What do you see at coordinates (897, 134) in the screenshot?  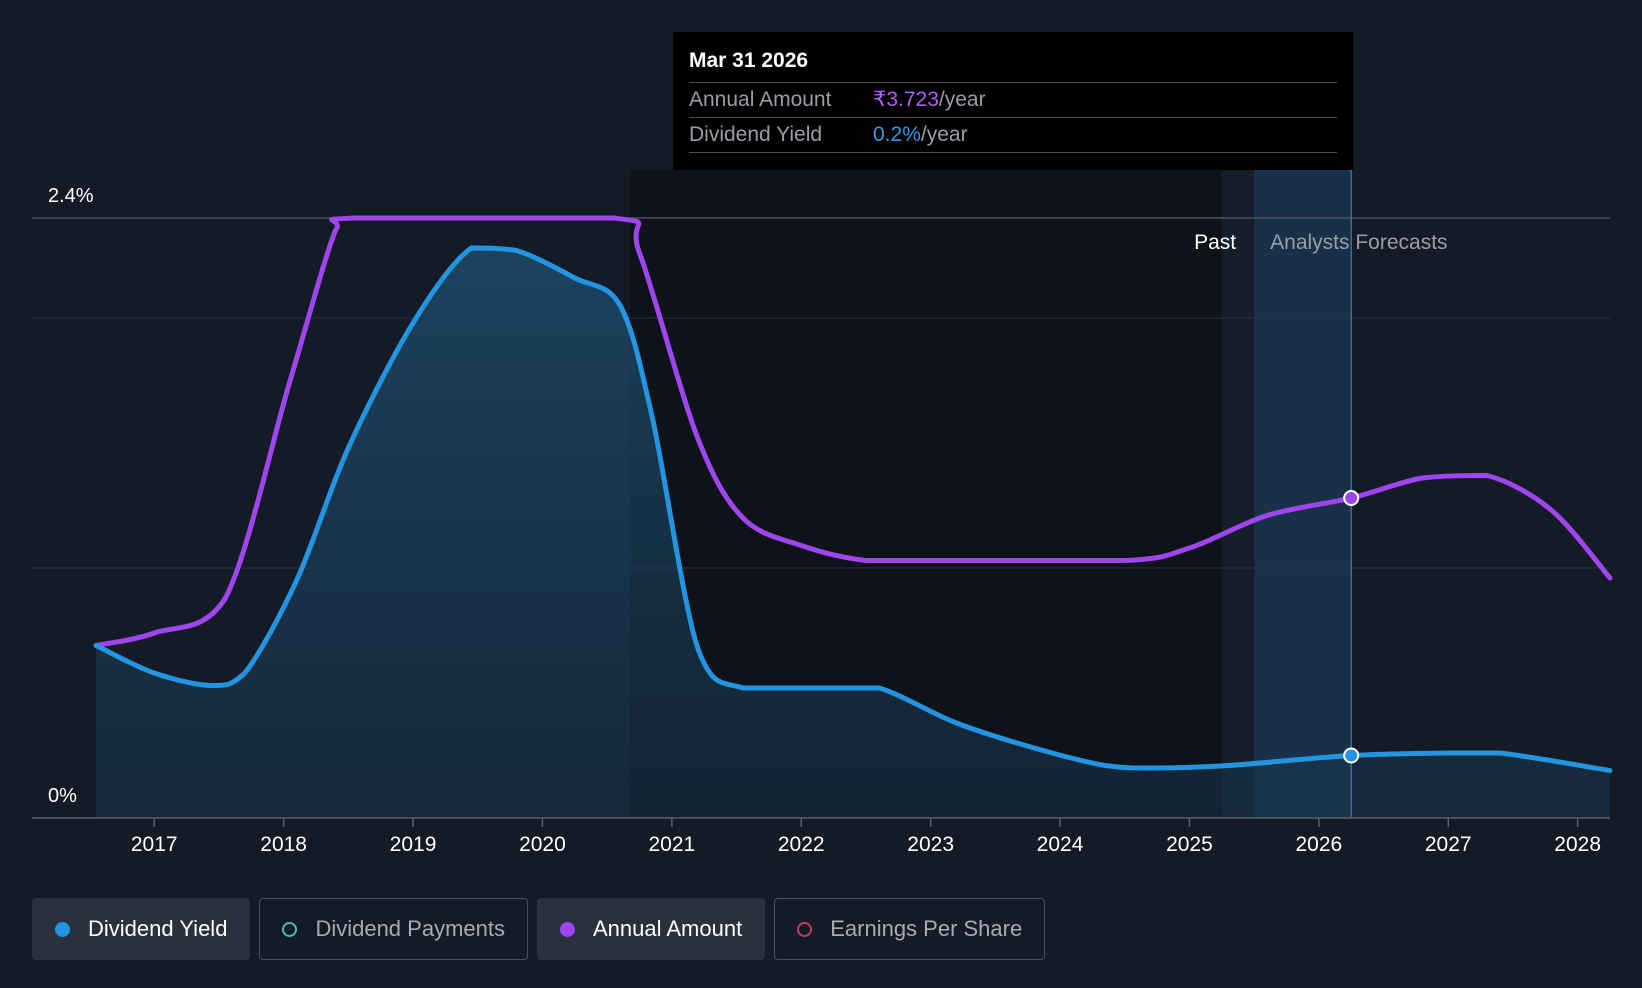 I see `tooltip-value: 0.2%` at bounding box center [897, 134].